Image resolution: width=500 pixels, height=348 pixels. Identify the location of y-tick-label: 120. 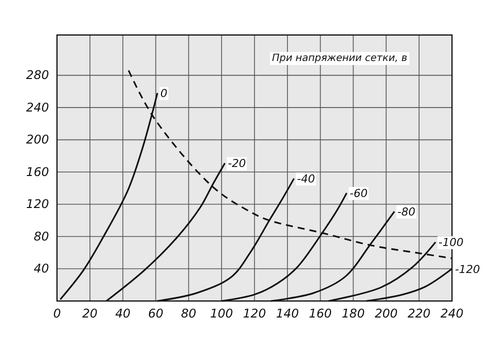
(38, 204).